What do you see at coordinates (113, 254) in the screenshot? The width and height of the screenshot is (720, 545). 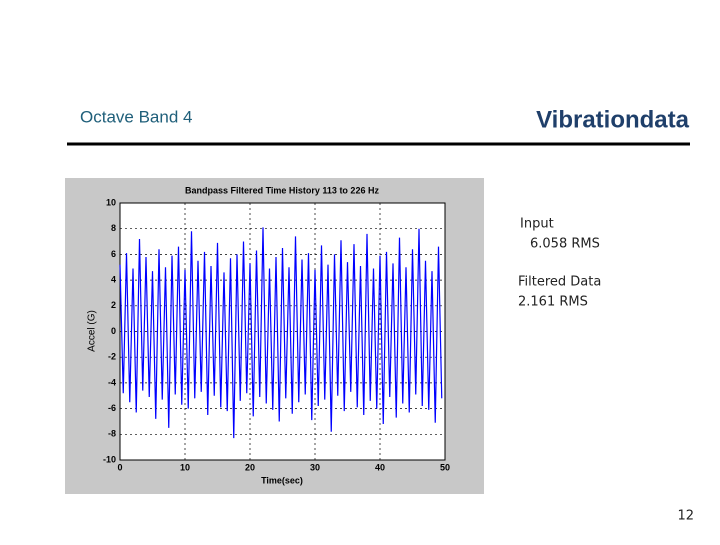 I see `y-tick-label: 6` at bounding box center [113, 254].